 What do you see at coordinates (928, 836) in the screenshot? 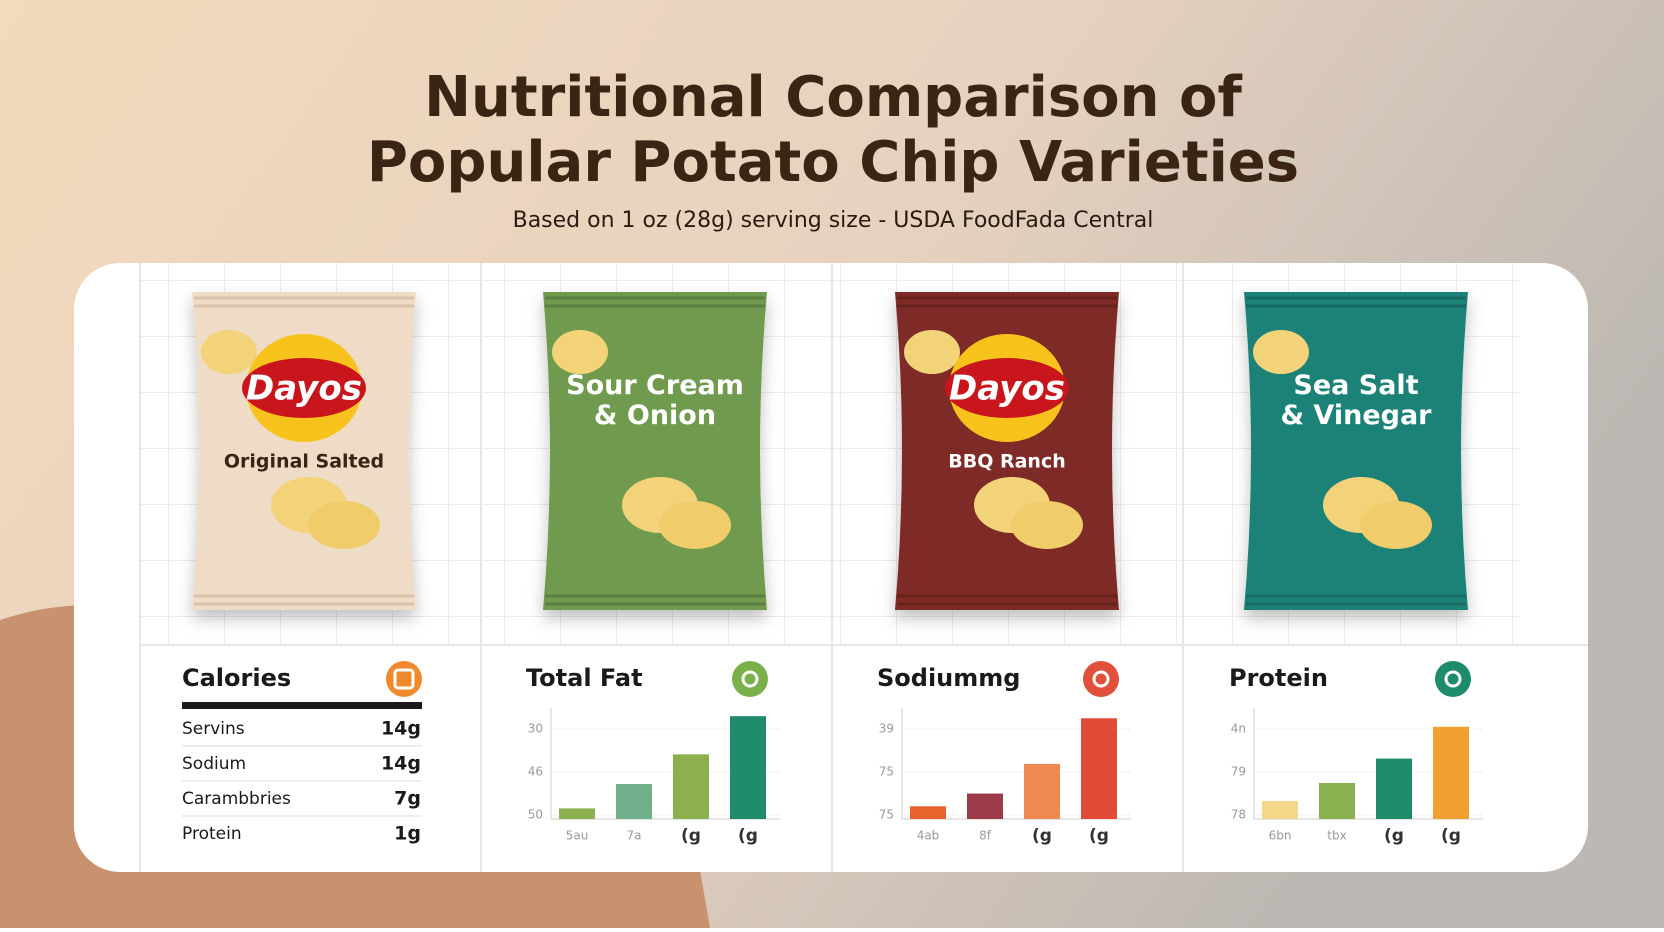
I see `x-tick-label: 4ab` at bounding box center [928, 836].